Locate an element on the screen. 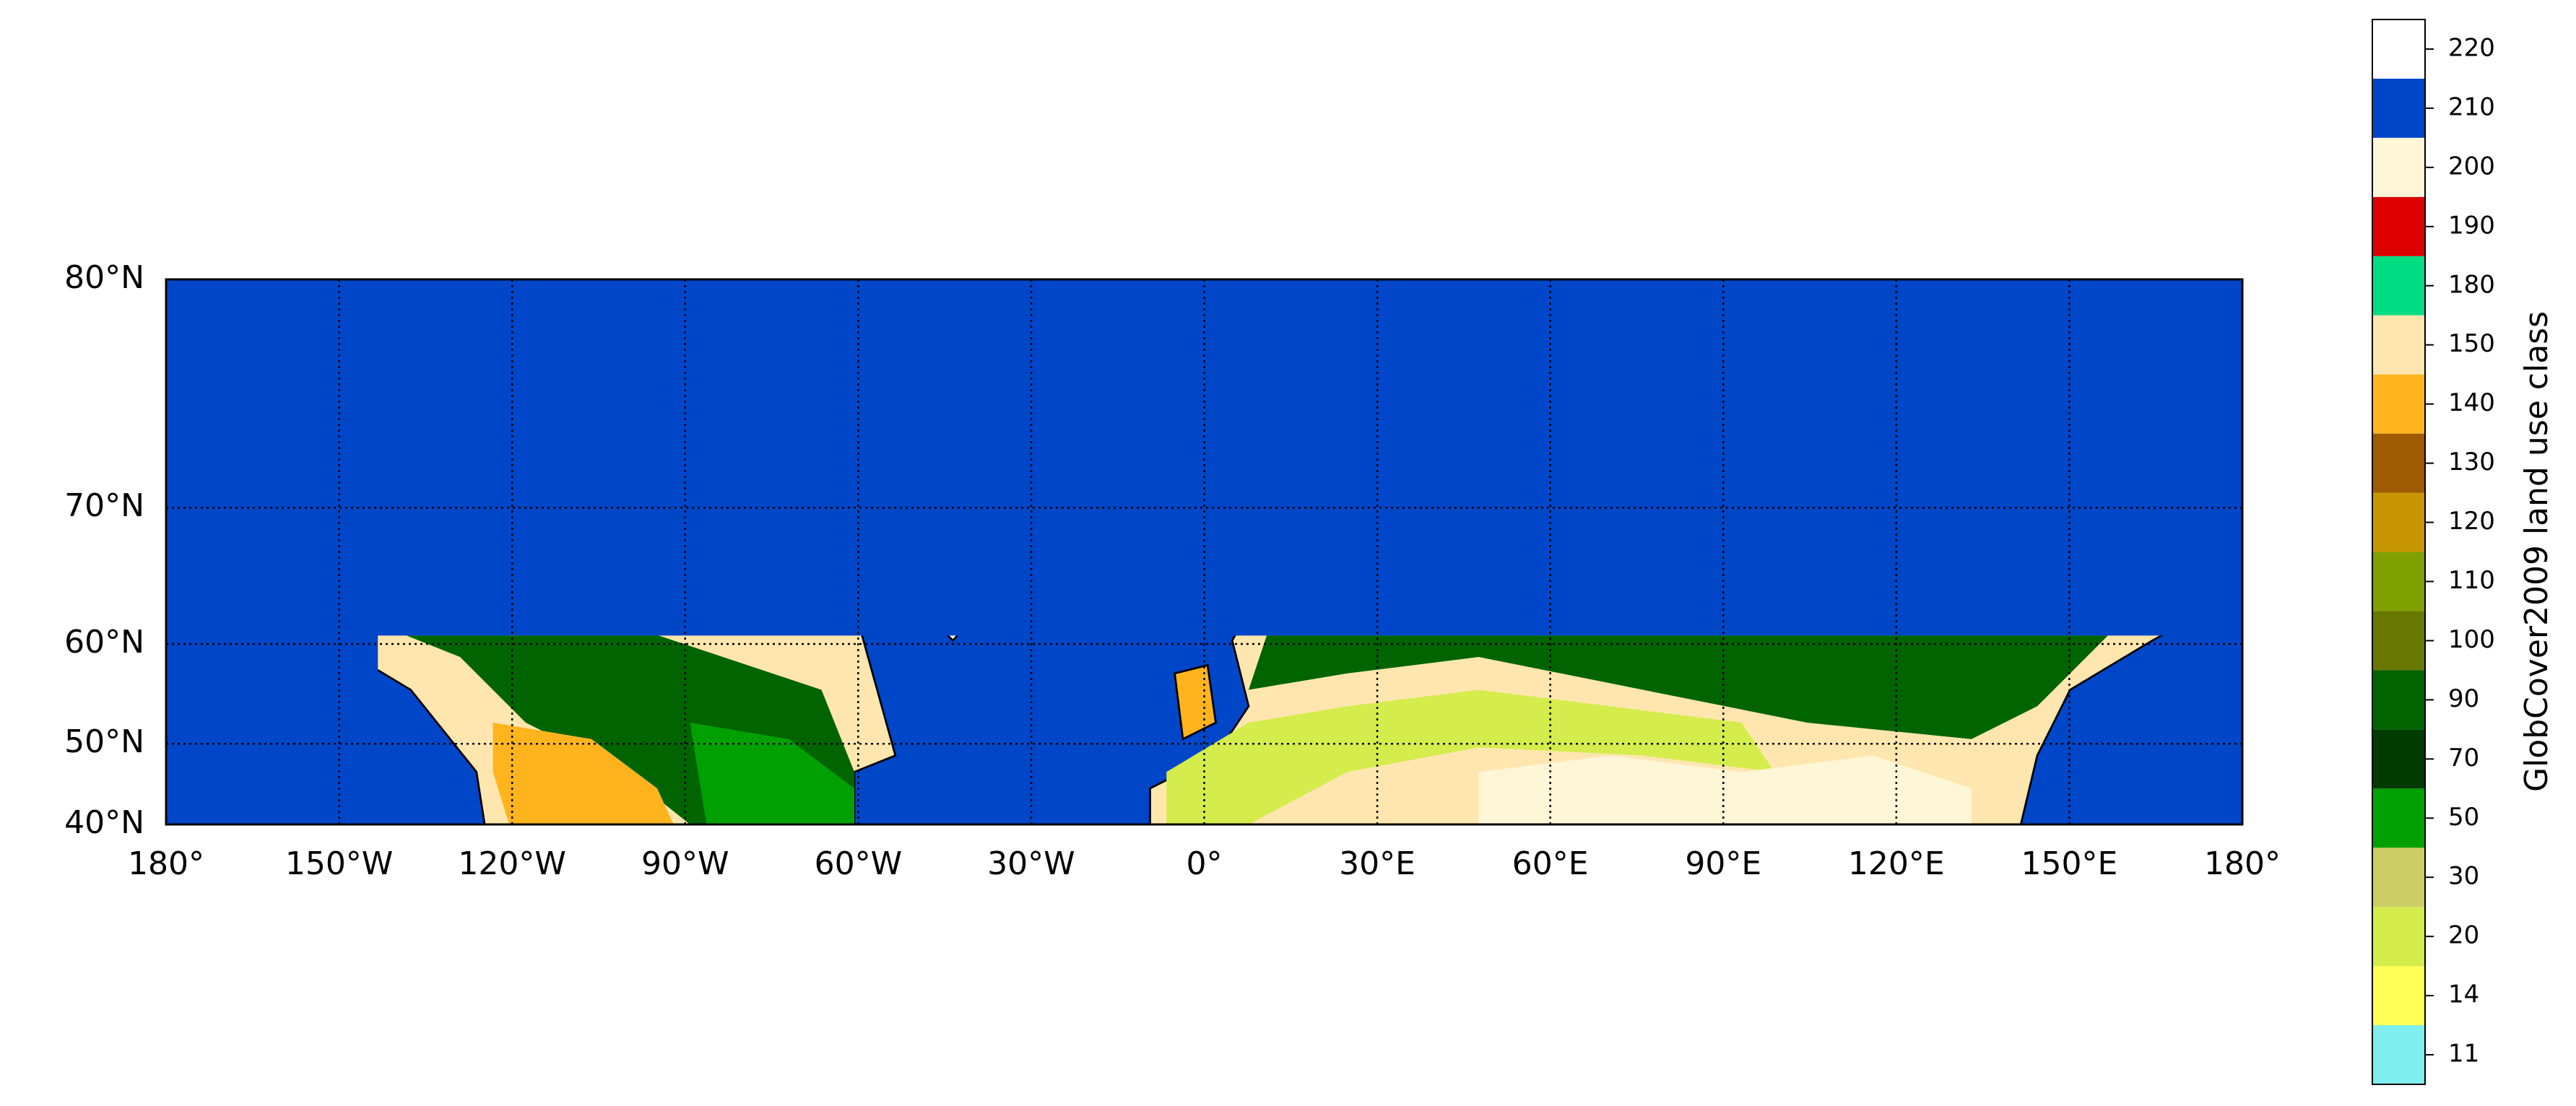  colorbar-tick-label: 130 is located at coordinates (2471, 462).